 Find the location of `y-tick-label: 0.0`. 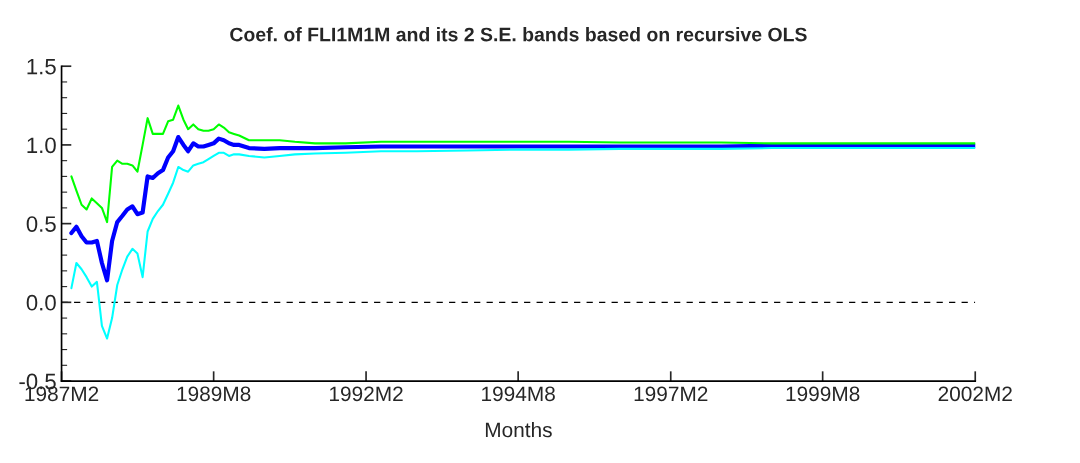

y-tick-label: 0.0 is located at coordinates (41, 302).